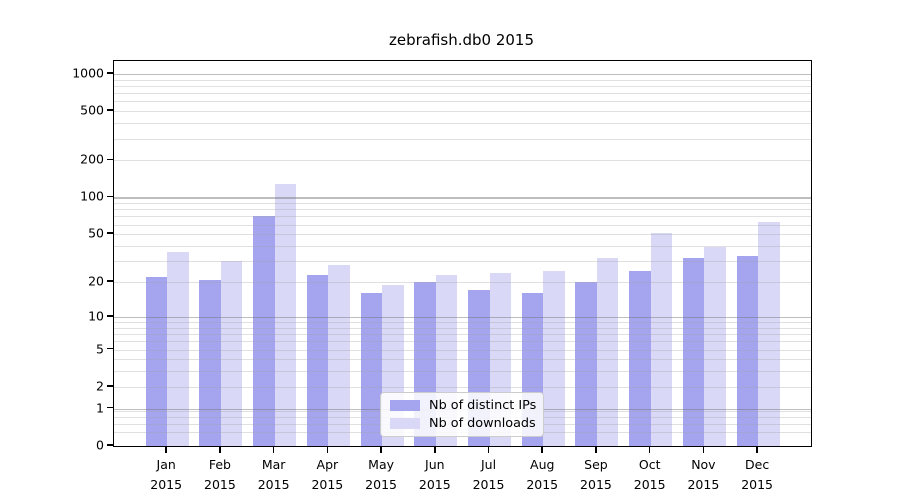  Describe the element at coordinates (96, 233) in the screenshot. I see `y-tick-label: 50` at that location.